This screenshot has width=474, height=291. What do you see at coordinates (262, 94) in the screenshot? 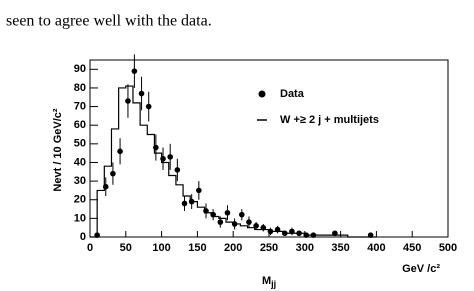
I see `legend-marker` at bounding box center [262, 94].